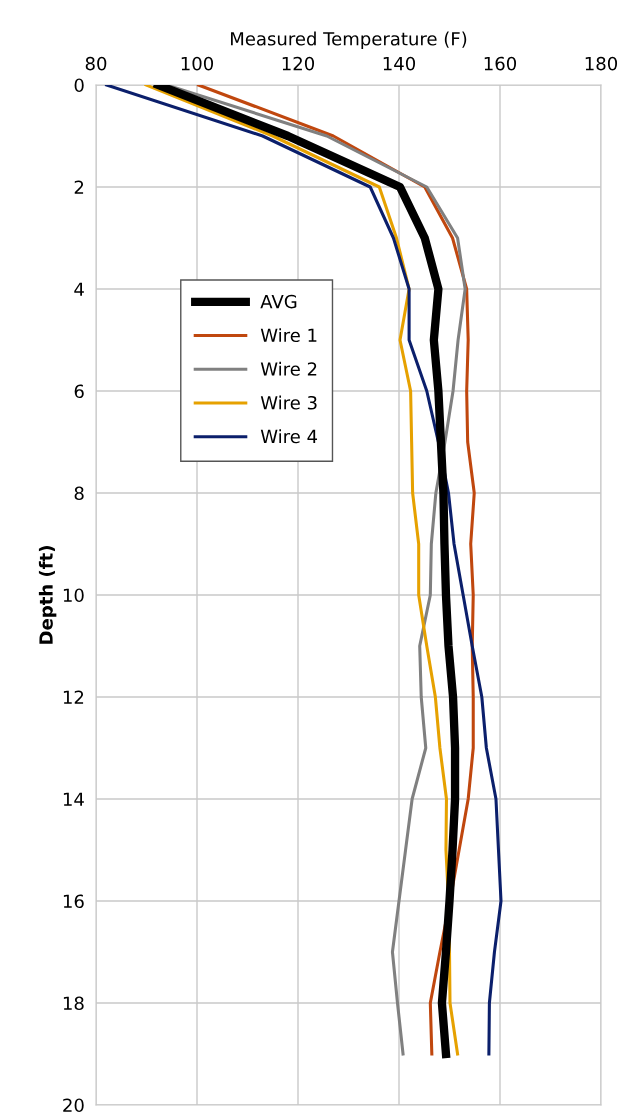  Describe the element at coordinates (79, 289) in the screenshot. I see `y-tick-label: 4` at that location.